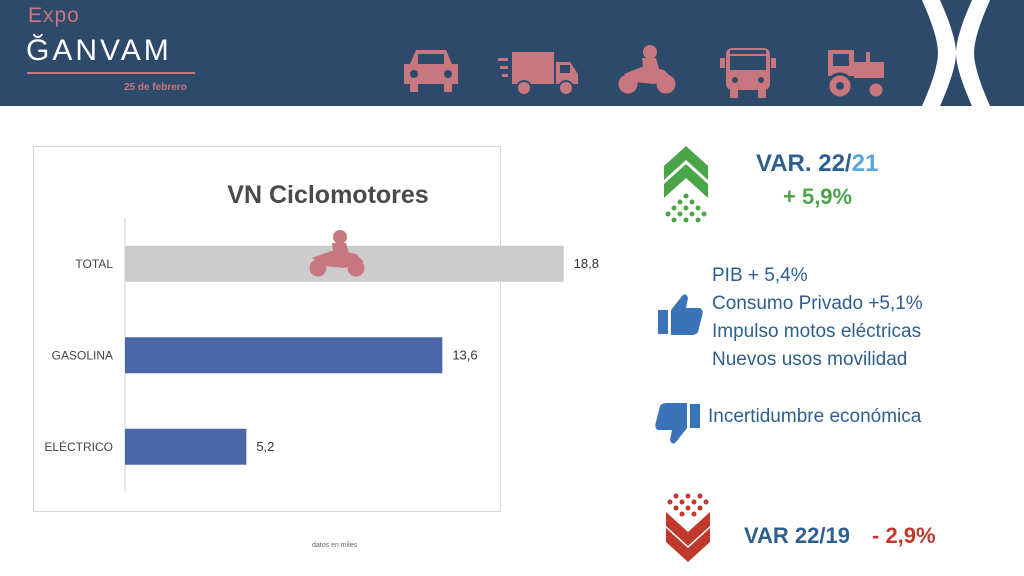 The height and width of the screenshot is (576, 1024). Describe the element at coordinates (688, 527) in the screenshot. I see `double-chevron-down-icon` at that location.